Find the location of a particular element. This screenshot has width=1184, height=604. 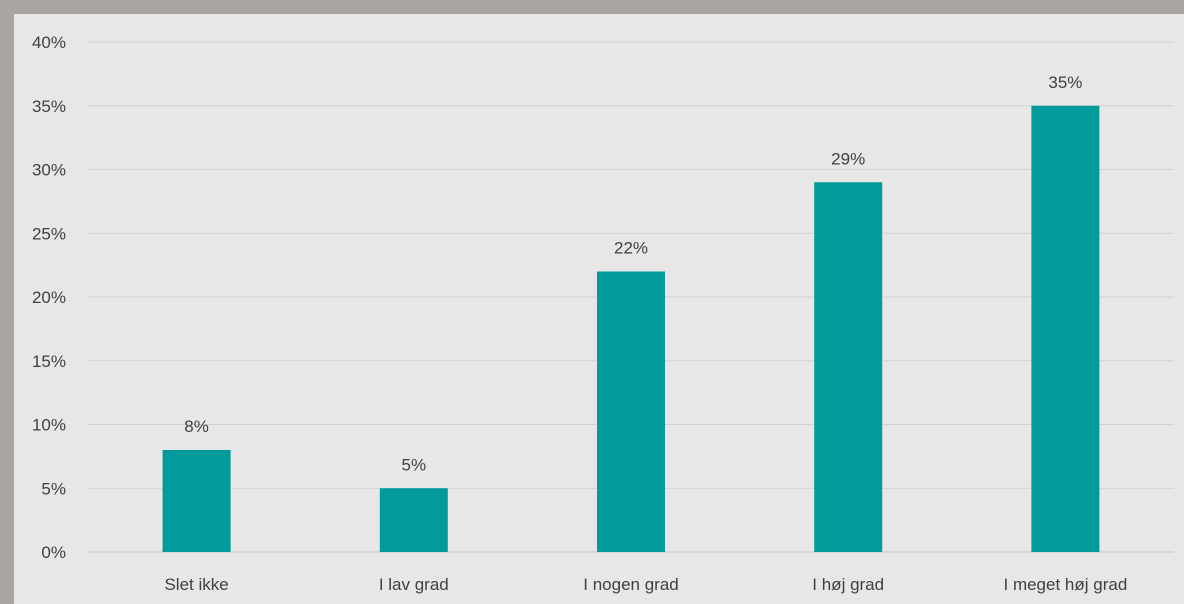

data-label: 5% is located at coordinates (414, 464).